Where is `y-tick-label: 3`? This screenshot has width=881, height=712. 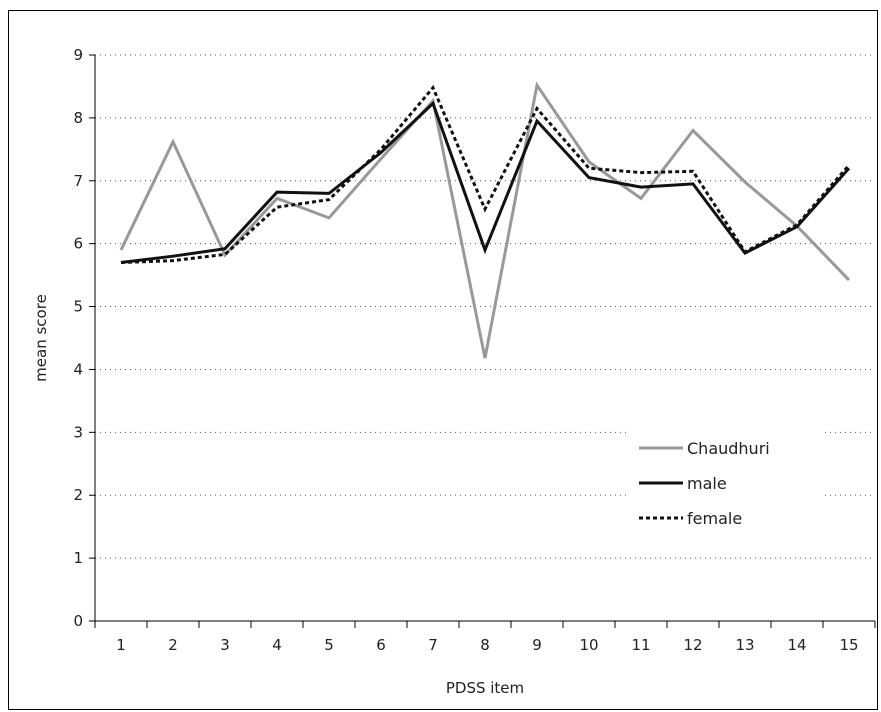 y-tick-label: 3 is located at coordinates (78, 432).